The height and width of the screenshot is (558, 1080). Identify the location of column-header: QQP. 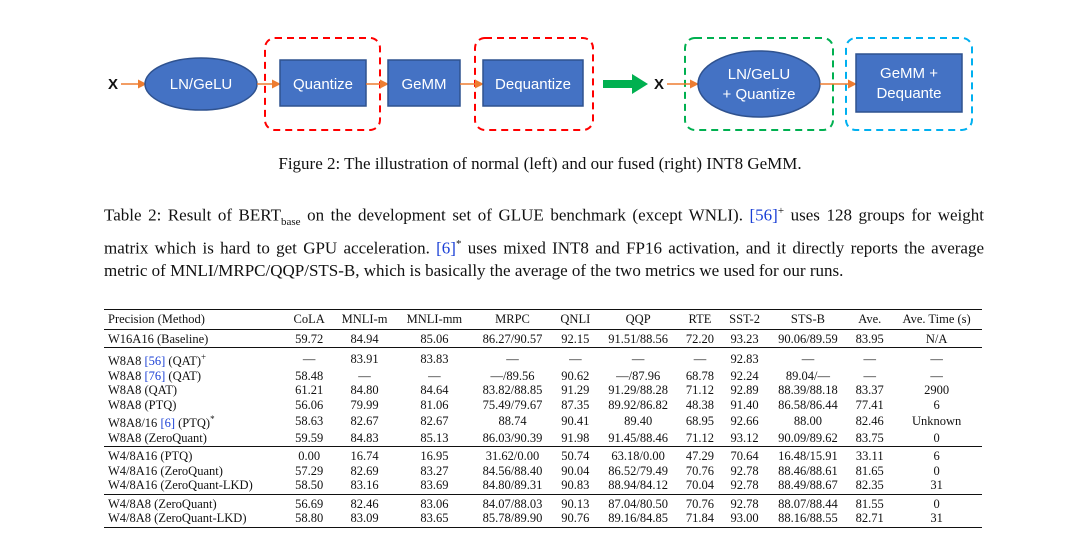
(638, 319).